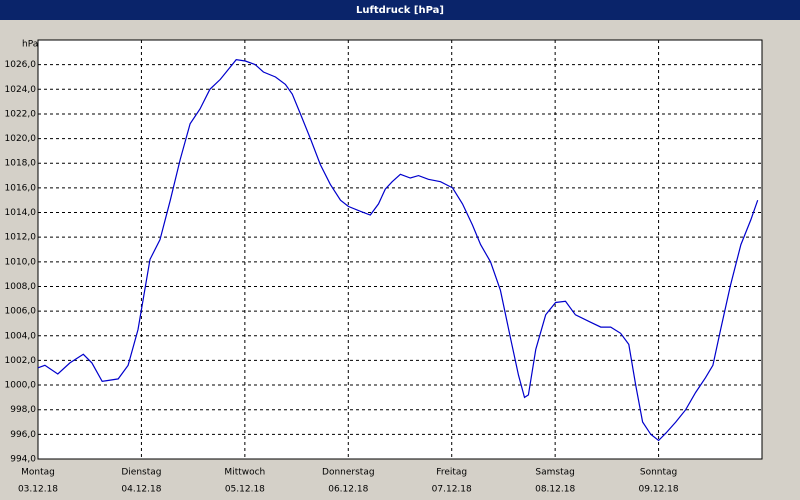 Image resolution: width=800 pixels, height=500 pixels. What do you see at coordinates (21, 114) in the screenshot?
I see `y-tick-label: 1022,0` at bounding box center [21, 114].